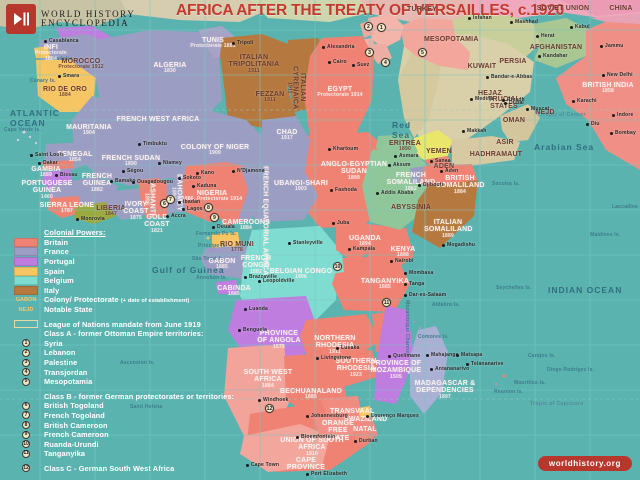 This screenshot has width=640, height=480. What do you see at coordinates (26, 372) in the screenshot?
I see `legend-class-a-item-number: 4` at bounding box center [26, 372].